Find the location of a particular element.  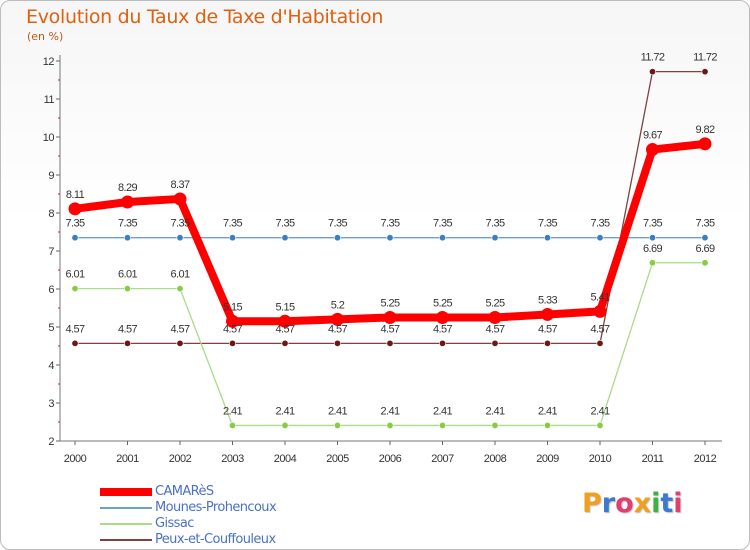

data-label-2: 6.69 is located at coordinates (652, 249).